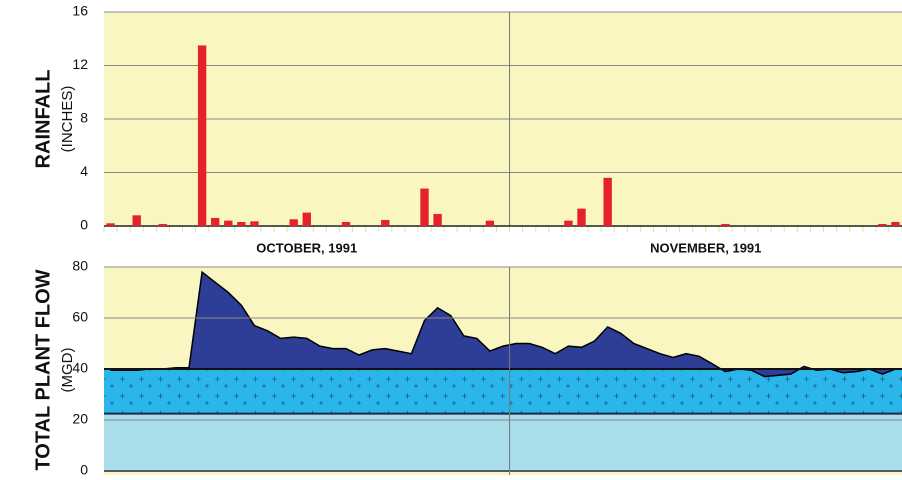 This screenshot has width=902, height=480. Describe the element at coordinates (43, 369) in the screenshot. I see `y-axis-title: TOTAL PLANT FLOW` at that location.